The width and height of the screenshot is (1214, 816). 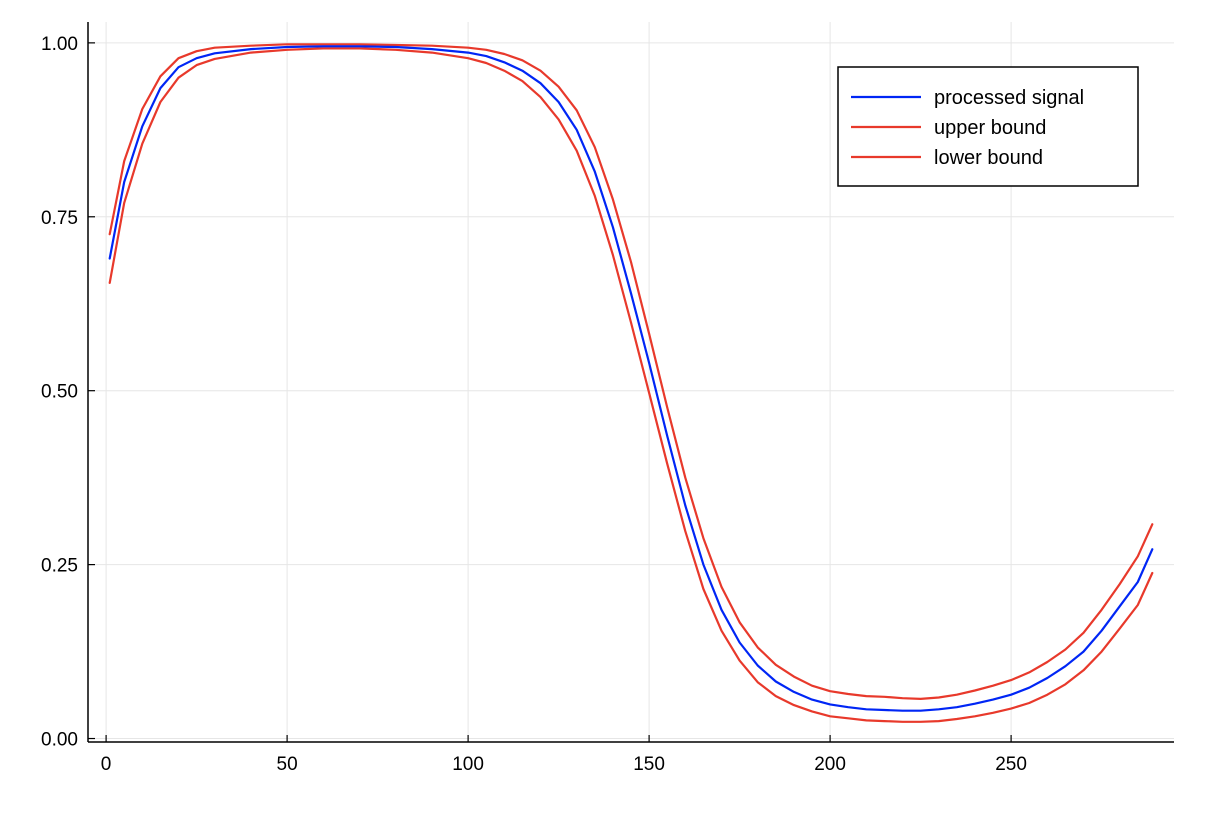 What do you see at coordinates (59, 44) in the screenshot?
I see `y-tick-label-4: 1.00` at bounding box center [59, 44].